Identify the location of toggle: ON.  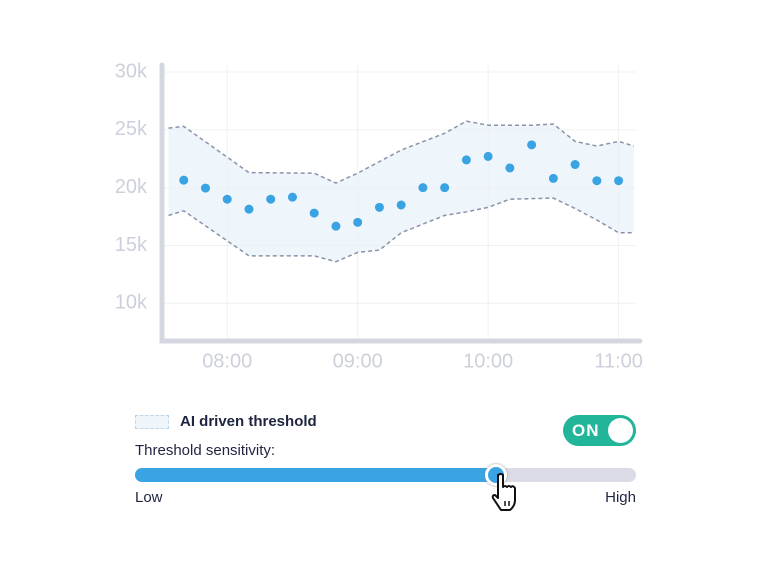
(599, 430).